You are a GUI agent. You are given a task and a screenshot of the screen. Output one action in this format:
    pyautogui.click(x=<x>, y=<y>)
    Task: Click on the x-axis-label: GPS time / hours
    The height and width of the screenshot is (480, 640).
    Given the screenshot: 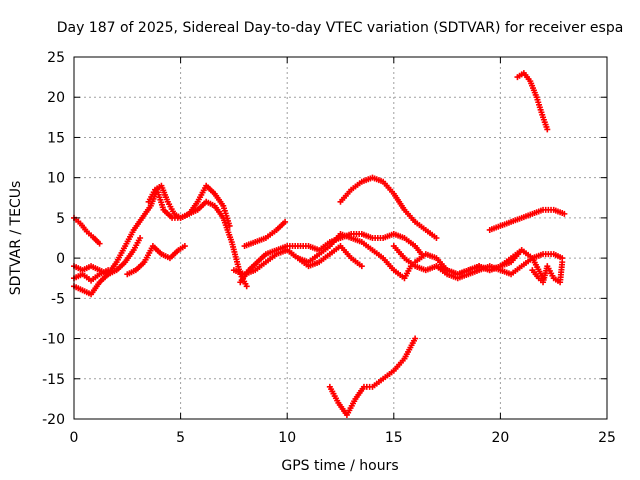 What is the action you would take?
    pyautogui.click(x=339, y=466)
    